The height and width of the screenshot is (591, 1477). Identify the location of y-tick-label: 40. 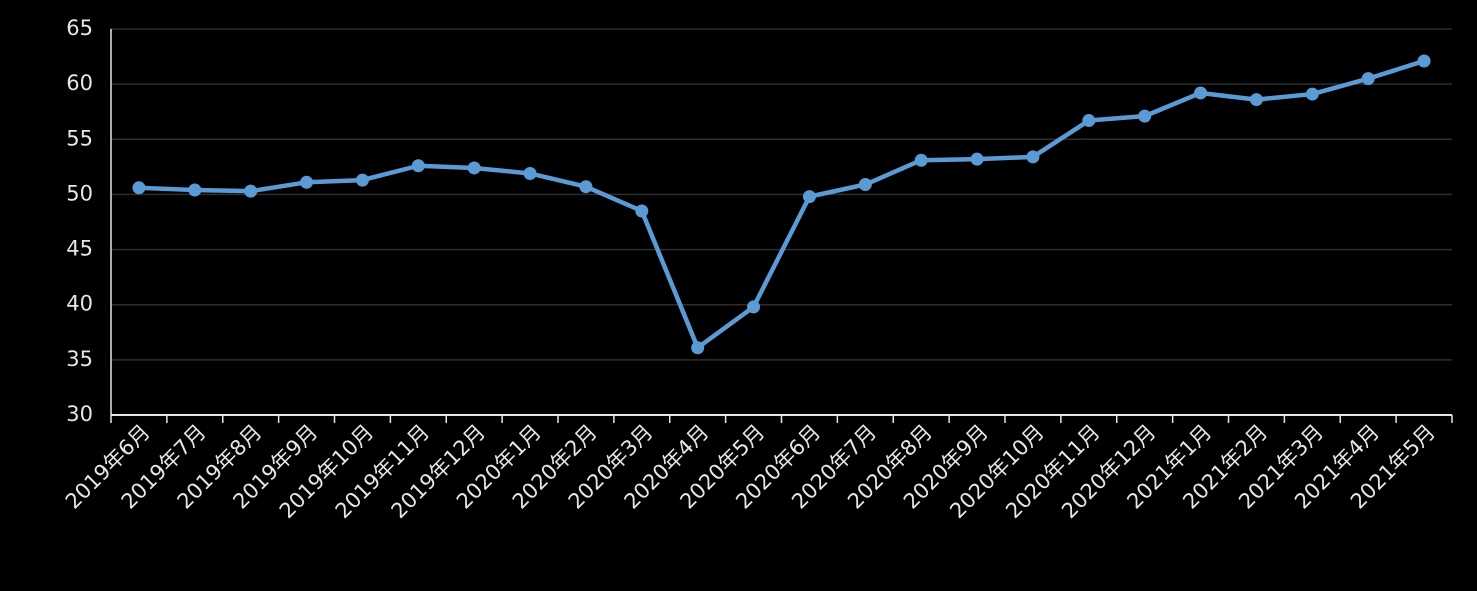
(79, 304).